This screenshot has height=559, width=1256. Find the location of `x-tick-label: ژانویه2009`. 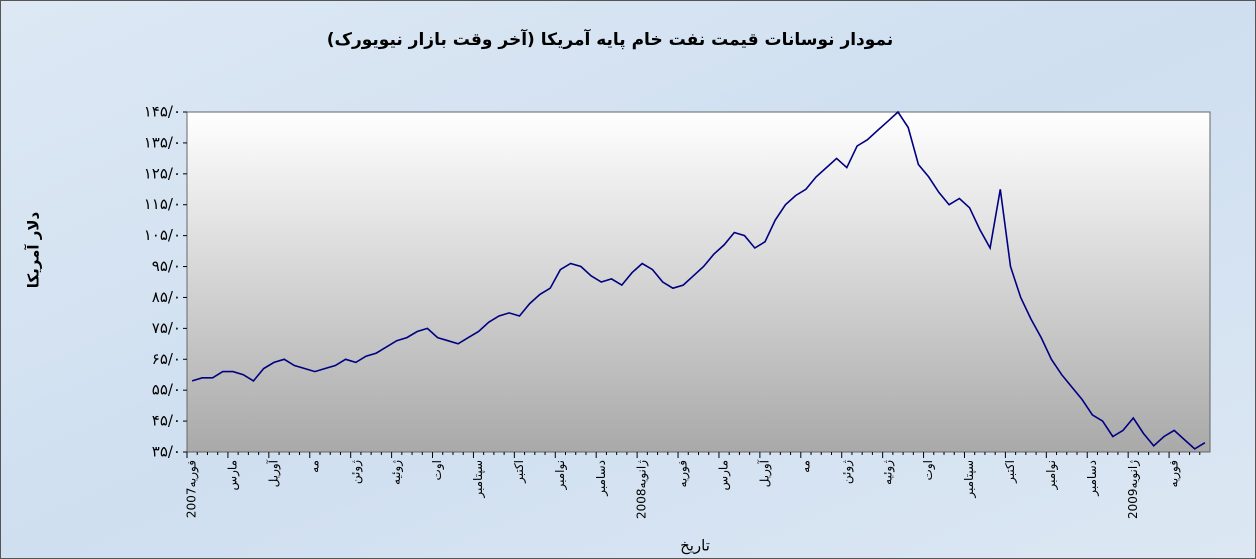

x-tick-label: ژانویه2009 is located at coordinates (1133, 489).